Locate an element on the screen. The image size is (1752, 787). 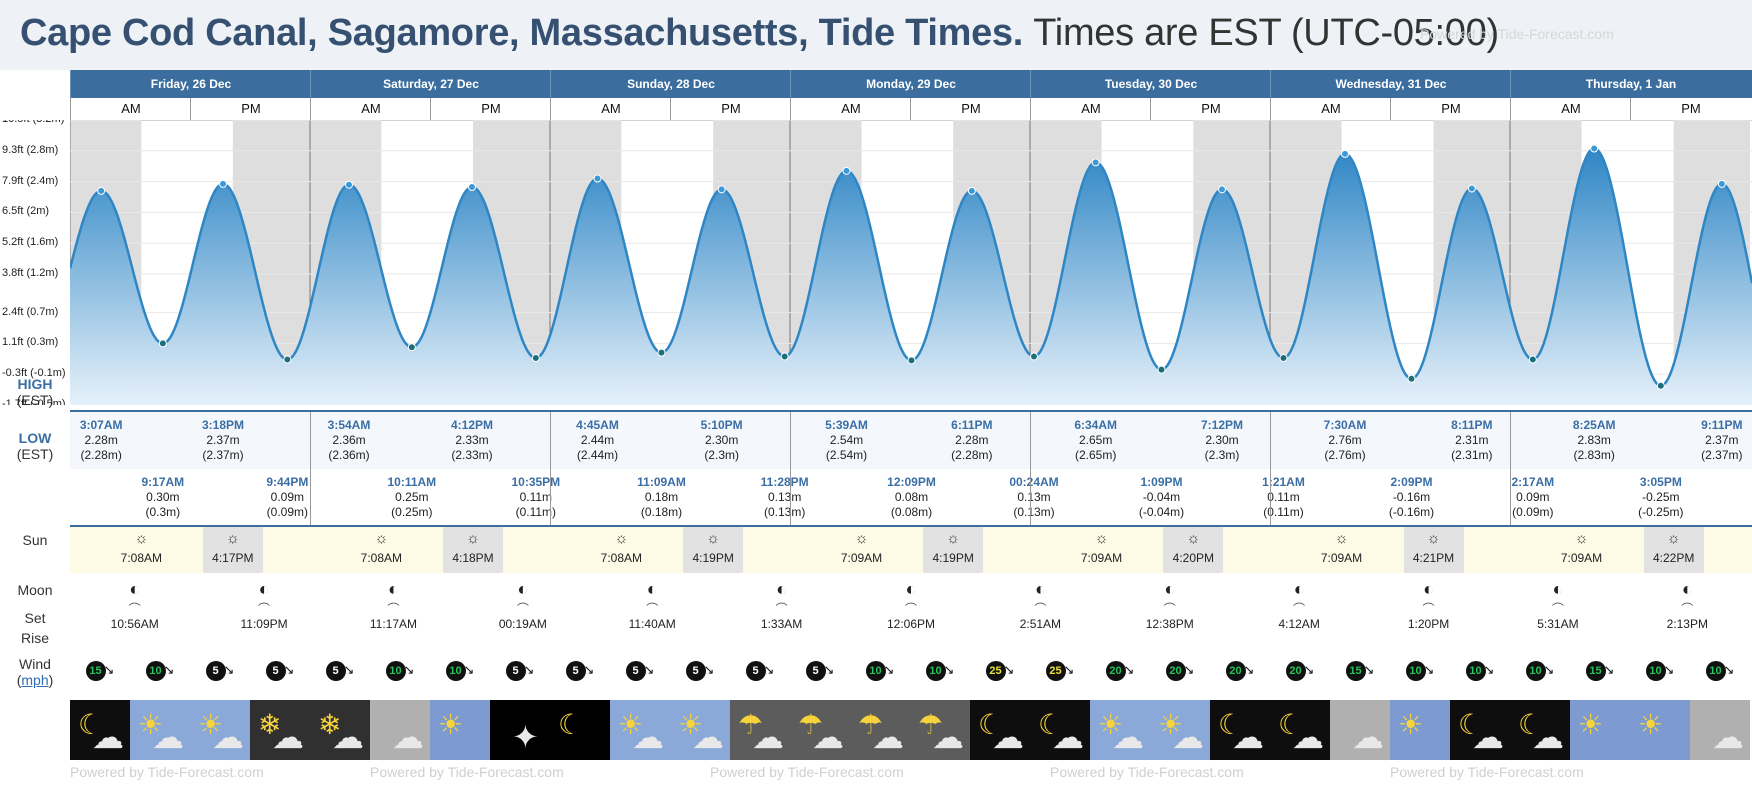
day-header-cell: Sunday, 28 Dec is located at coordinates (670, 84).